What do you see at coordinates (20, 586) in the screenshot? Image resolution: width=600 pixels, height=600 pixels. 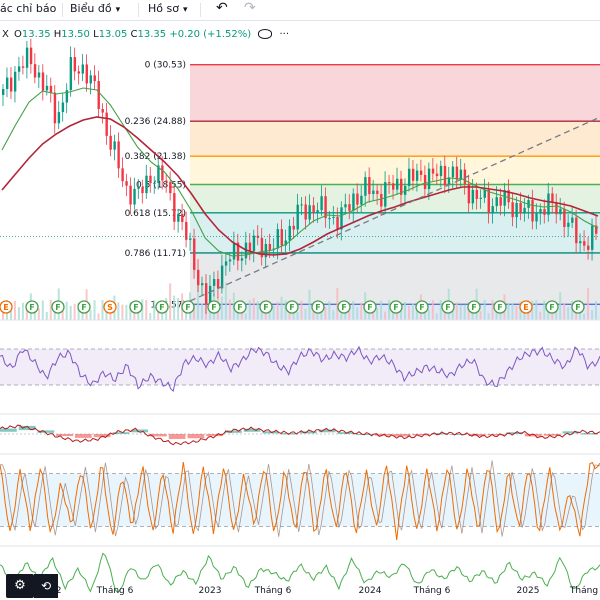 I see `settings-gear-icon: ⚙` at bounding box center [20, 586].